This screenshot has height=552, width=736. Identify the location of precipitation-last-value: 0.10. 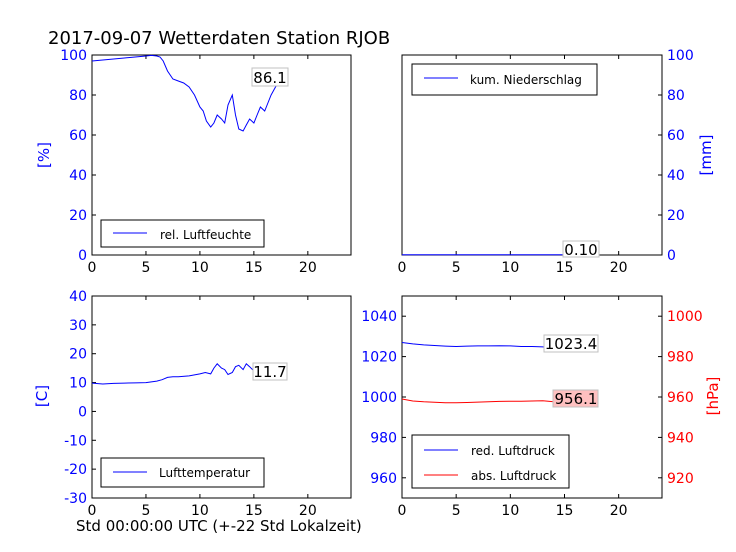
(581, 249).